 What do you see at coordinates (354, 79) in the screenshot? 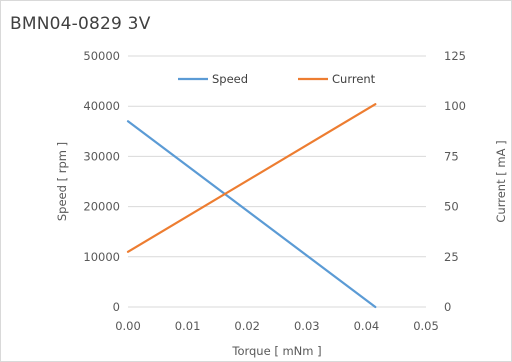
I see `legend-label-current: Current` at bounding box center [354, 79].